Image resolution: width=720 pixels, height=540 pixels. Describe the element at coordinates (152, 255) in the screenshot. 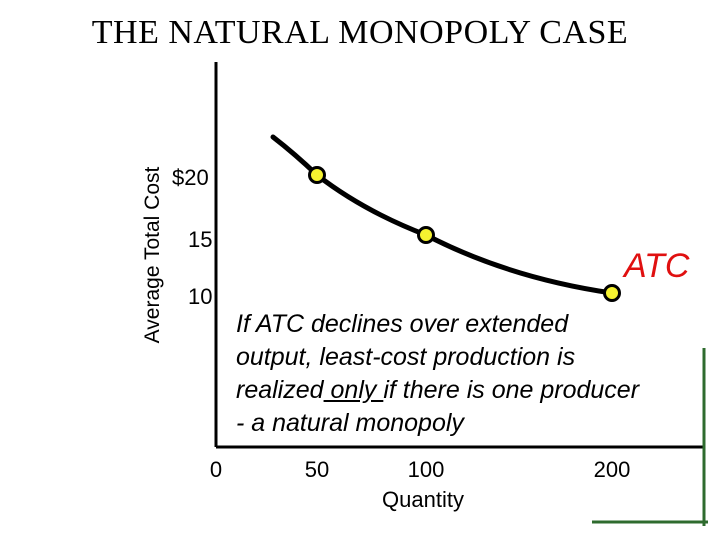

I see `y-axis-label: Average Total Cost` at that location.